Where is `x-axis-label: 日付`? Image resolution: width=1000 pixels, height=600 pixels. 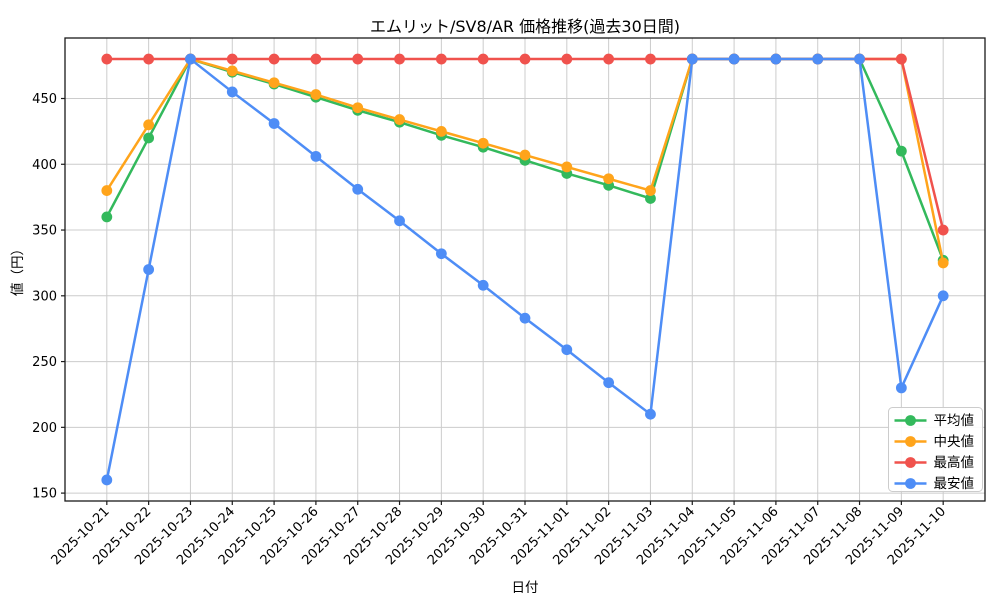 x-axis-label: 日付 is located at coordinates (525, 588).